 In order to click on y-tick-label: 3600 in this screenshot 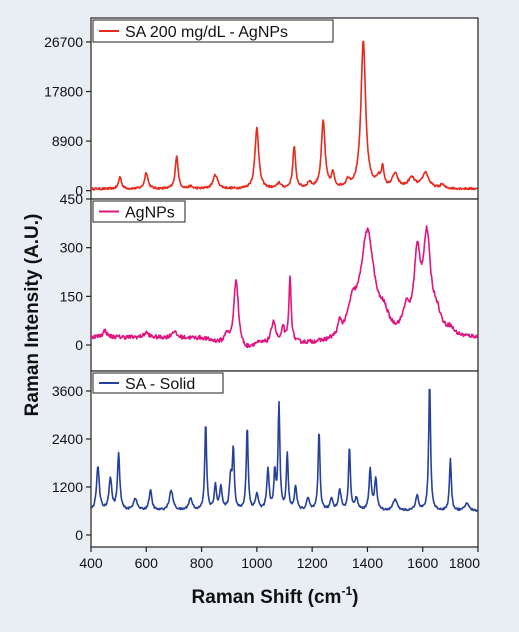, I will do `click(67, 391)`.